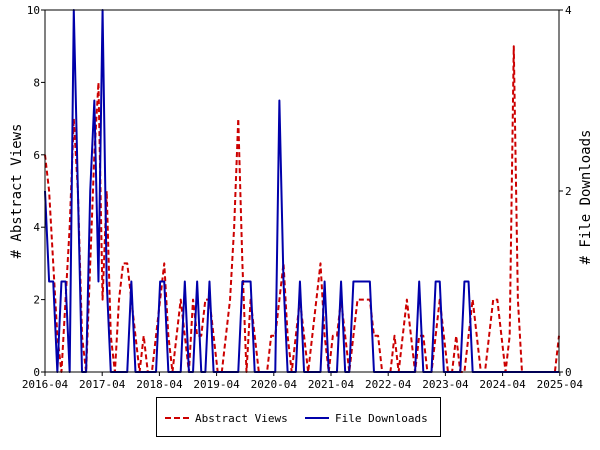 This screenshot has width=600, height=450. Describe the element at coordinates (502, 384) in the screenshot. I see `x-tick-label: 2024-04` at that location.